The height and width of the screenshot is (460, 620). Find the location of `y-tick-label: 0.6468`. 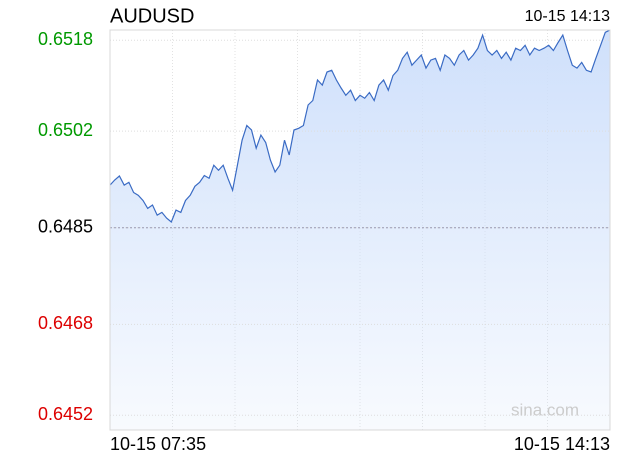

y-tick-label: 0.6468 is located at coordinates (65, 323).